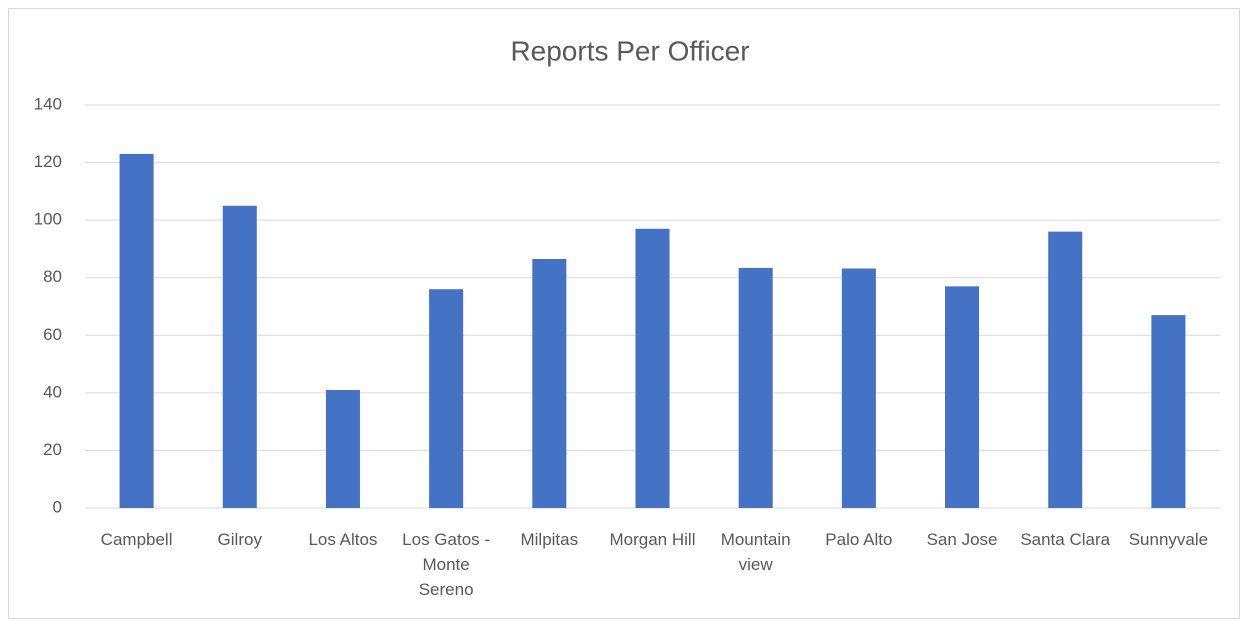 This screenshot has height=624, width=1247. What do you see at coordinates (239, 539) in the screenshot?
I see `x-tick-label: Gilroy` at bounding box center [239, 539].